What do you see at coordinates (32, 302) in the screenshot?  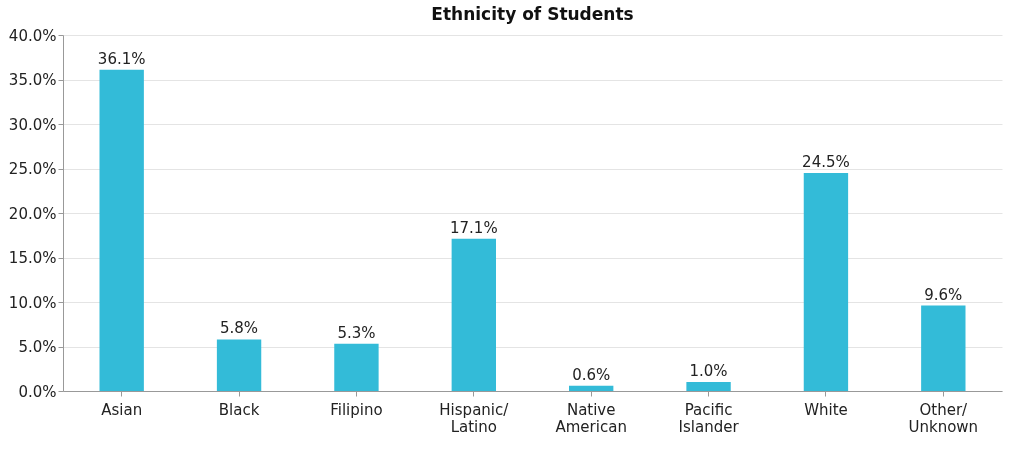 I see `y-tick-label: 10.0%` at bounding box center [32, 302].